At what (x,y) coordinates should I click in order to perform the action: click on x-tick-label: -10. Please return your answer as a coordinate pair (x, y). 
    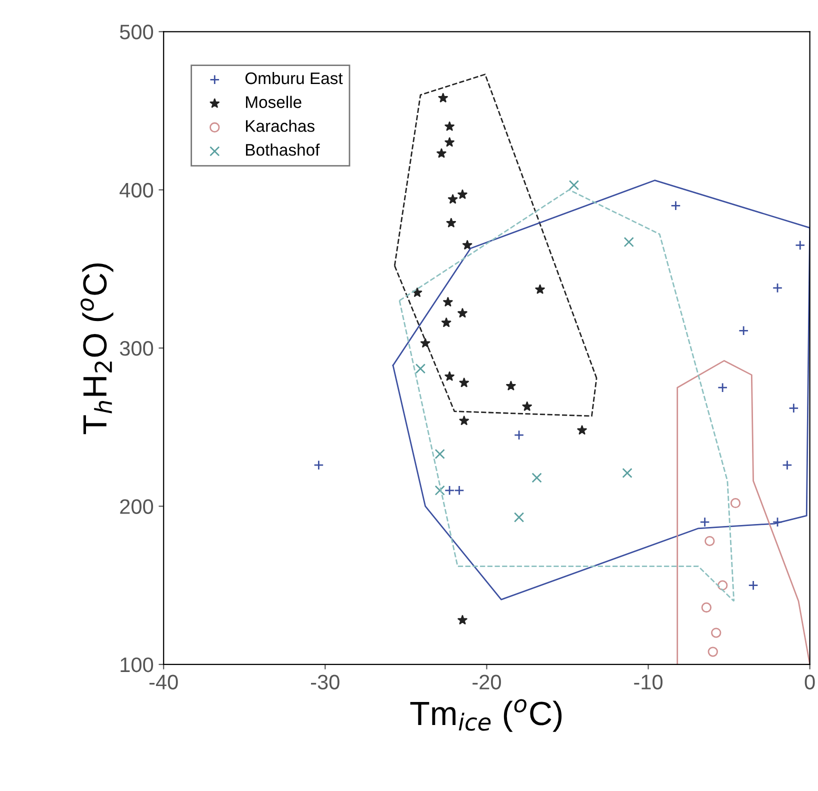
    Looking at the image, I should click on (648, 682).